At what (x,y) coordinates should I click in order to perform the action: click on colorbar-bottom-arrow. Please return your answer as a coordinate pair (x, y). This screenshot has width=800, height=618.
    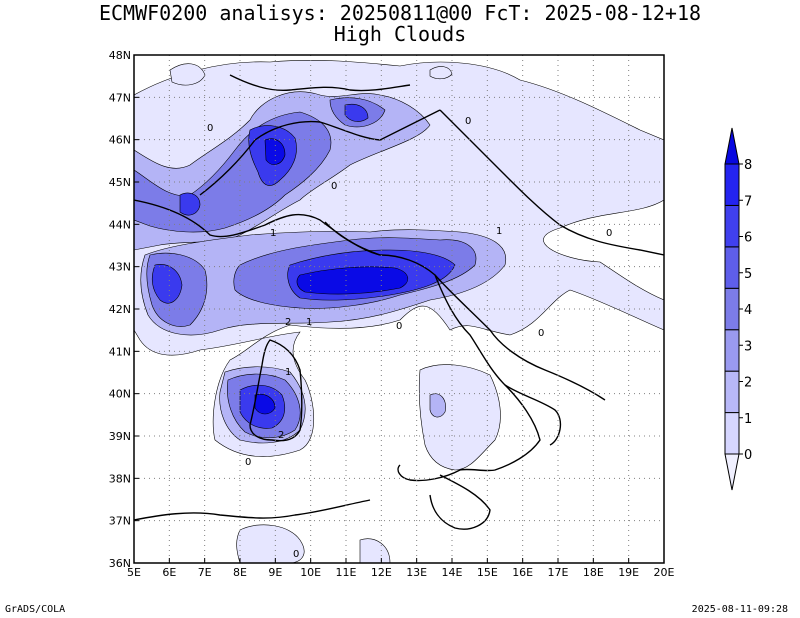
    Looking at the image, I should click on (732, 472).